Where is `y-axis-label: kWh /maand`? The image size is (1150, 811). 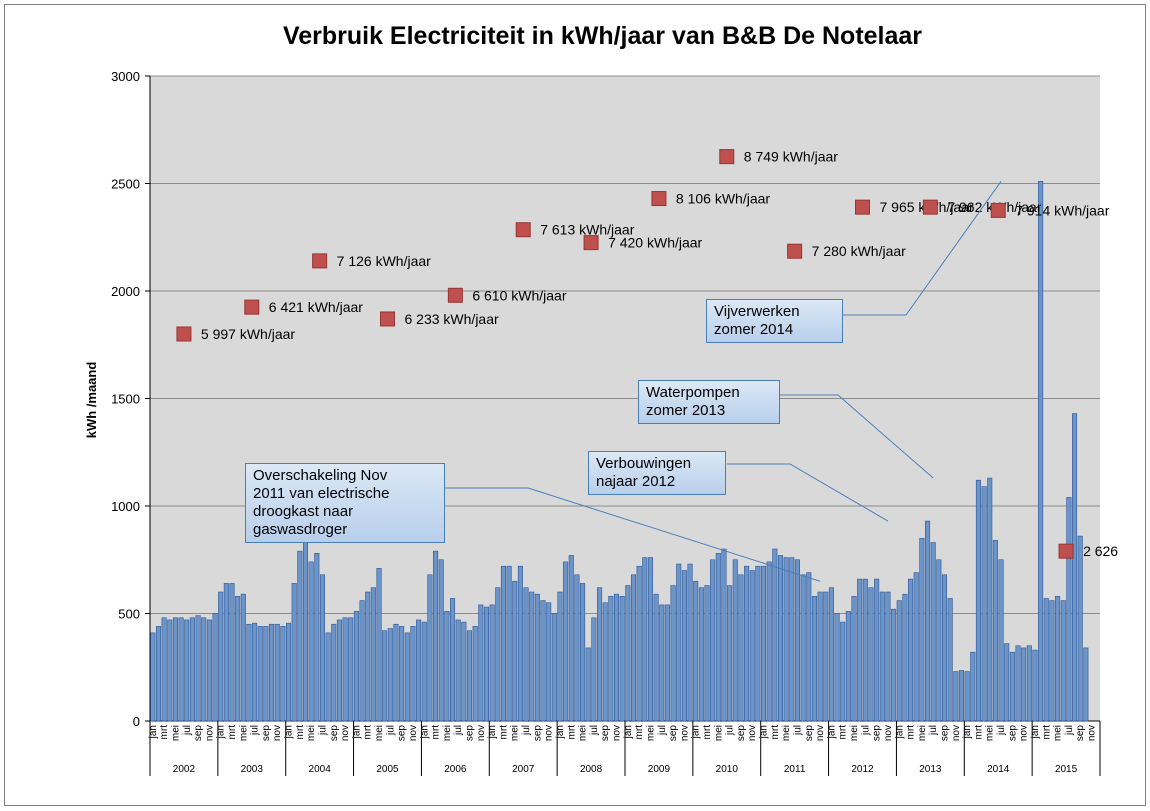
y-axis-label: kWh /maand is located at coordinates (91, 400).